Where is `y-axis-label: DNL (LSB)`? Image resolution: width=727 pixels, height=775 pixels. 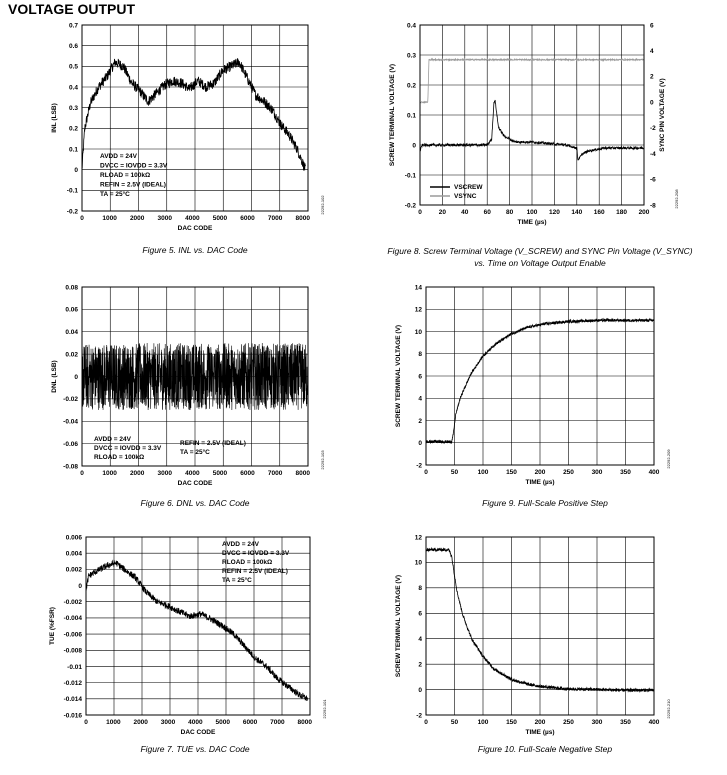
y-axis-label: DNL (LSB) is located at coordinates (54, 376).